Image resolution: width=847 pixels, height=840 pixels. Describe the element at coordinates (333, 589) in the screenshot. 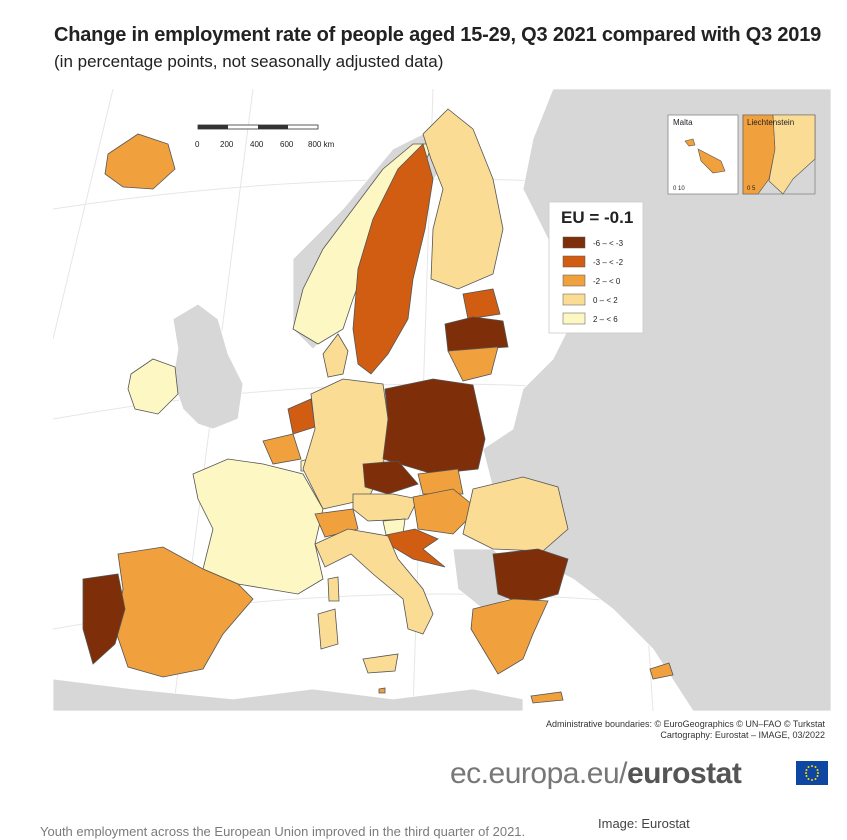

I see `region-corsica` at that location.